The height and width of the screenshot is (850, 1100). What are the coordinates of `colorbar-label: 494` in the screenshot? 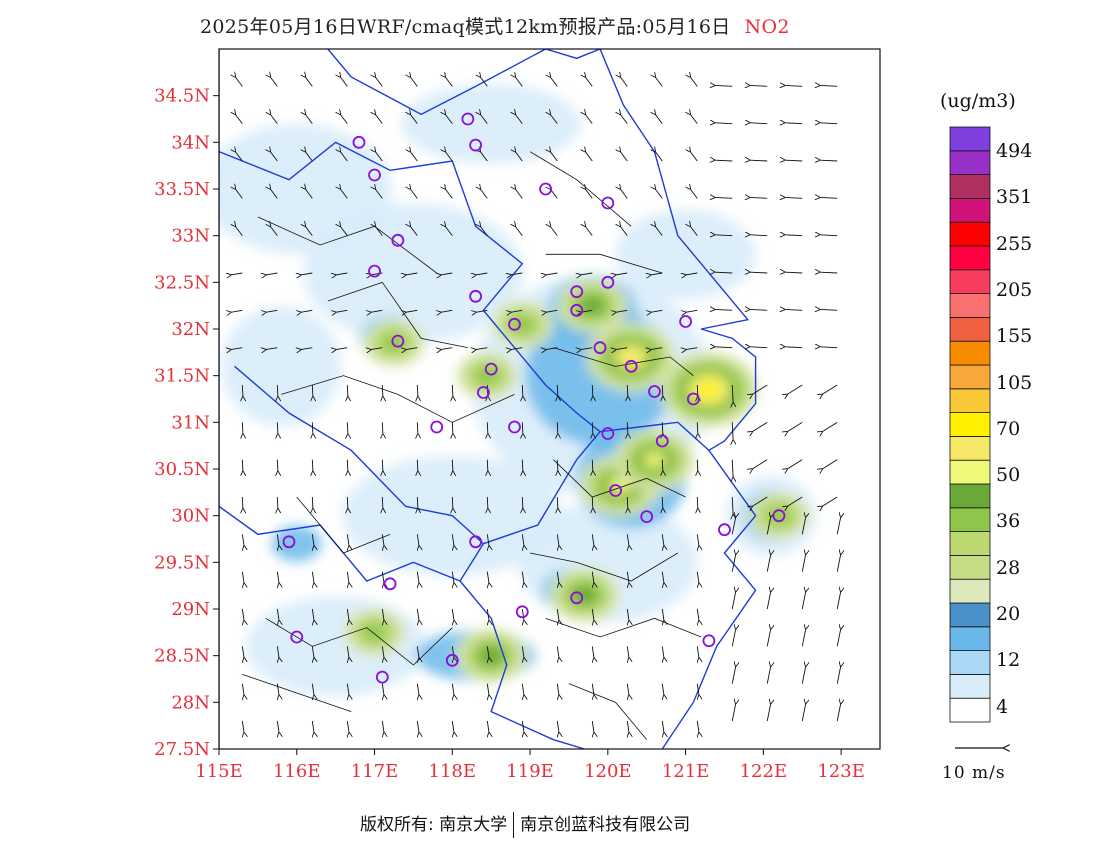 It's located at (1014, 151).